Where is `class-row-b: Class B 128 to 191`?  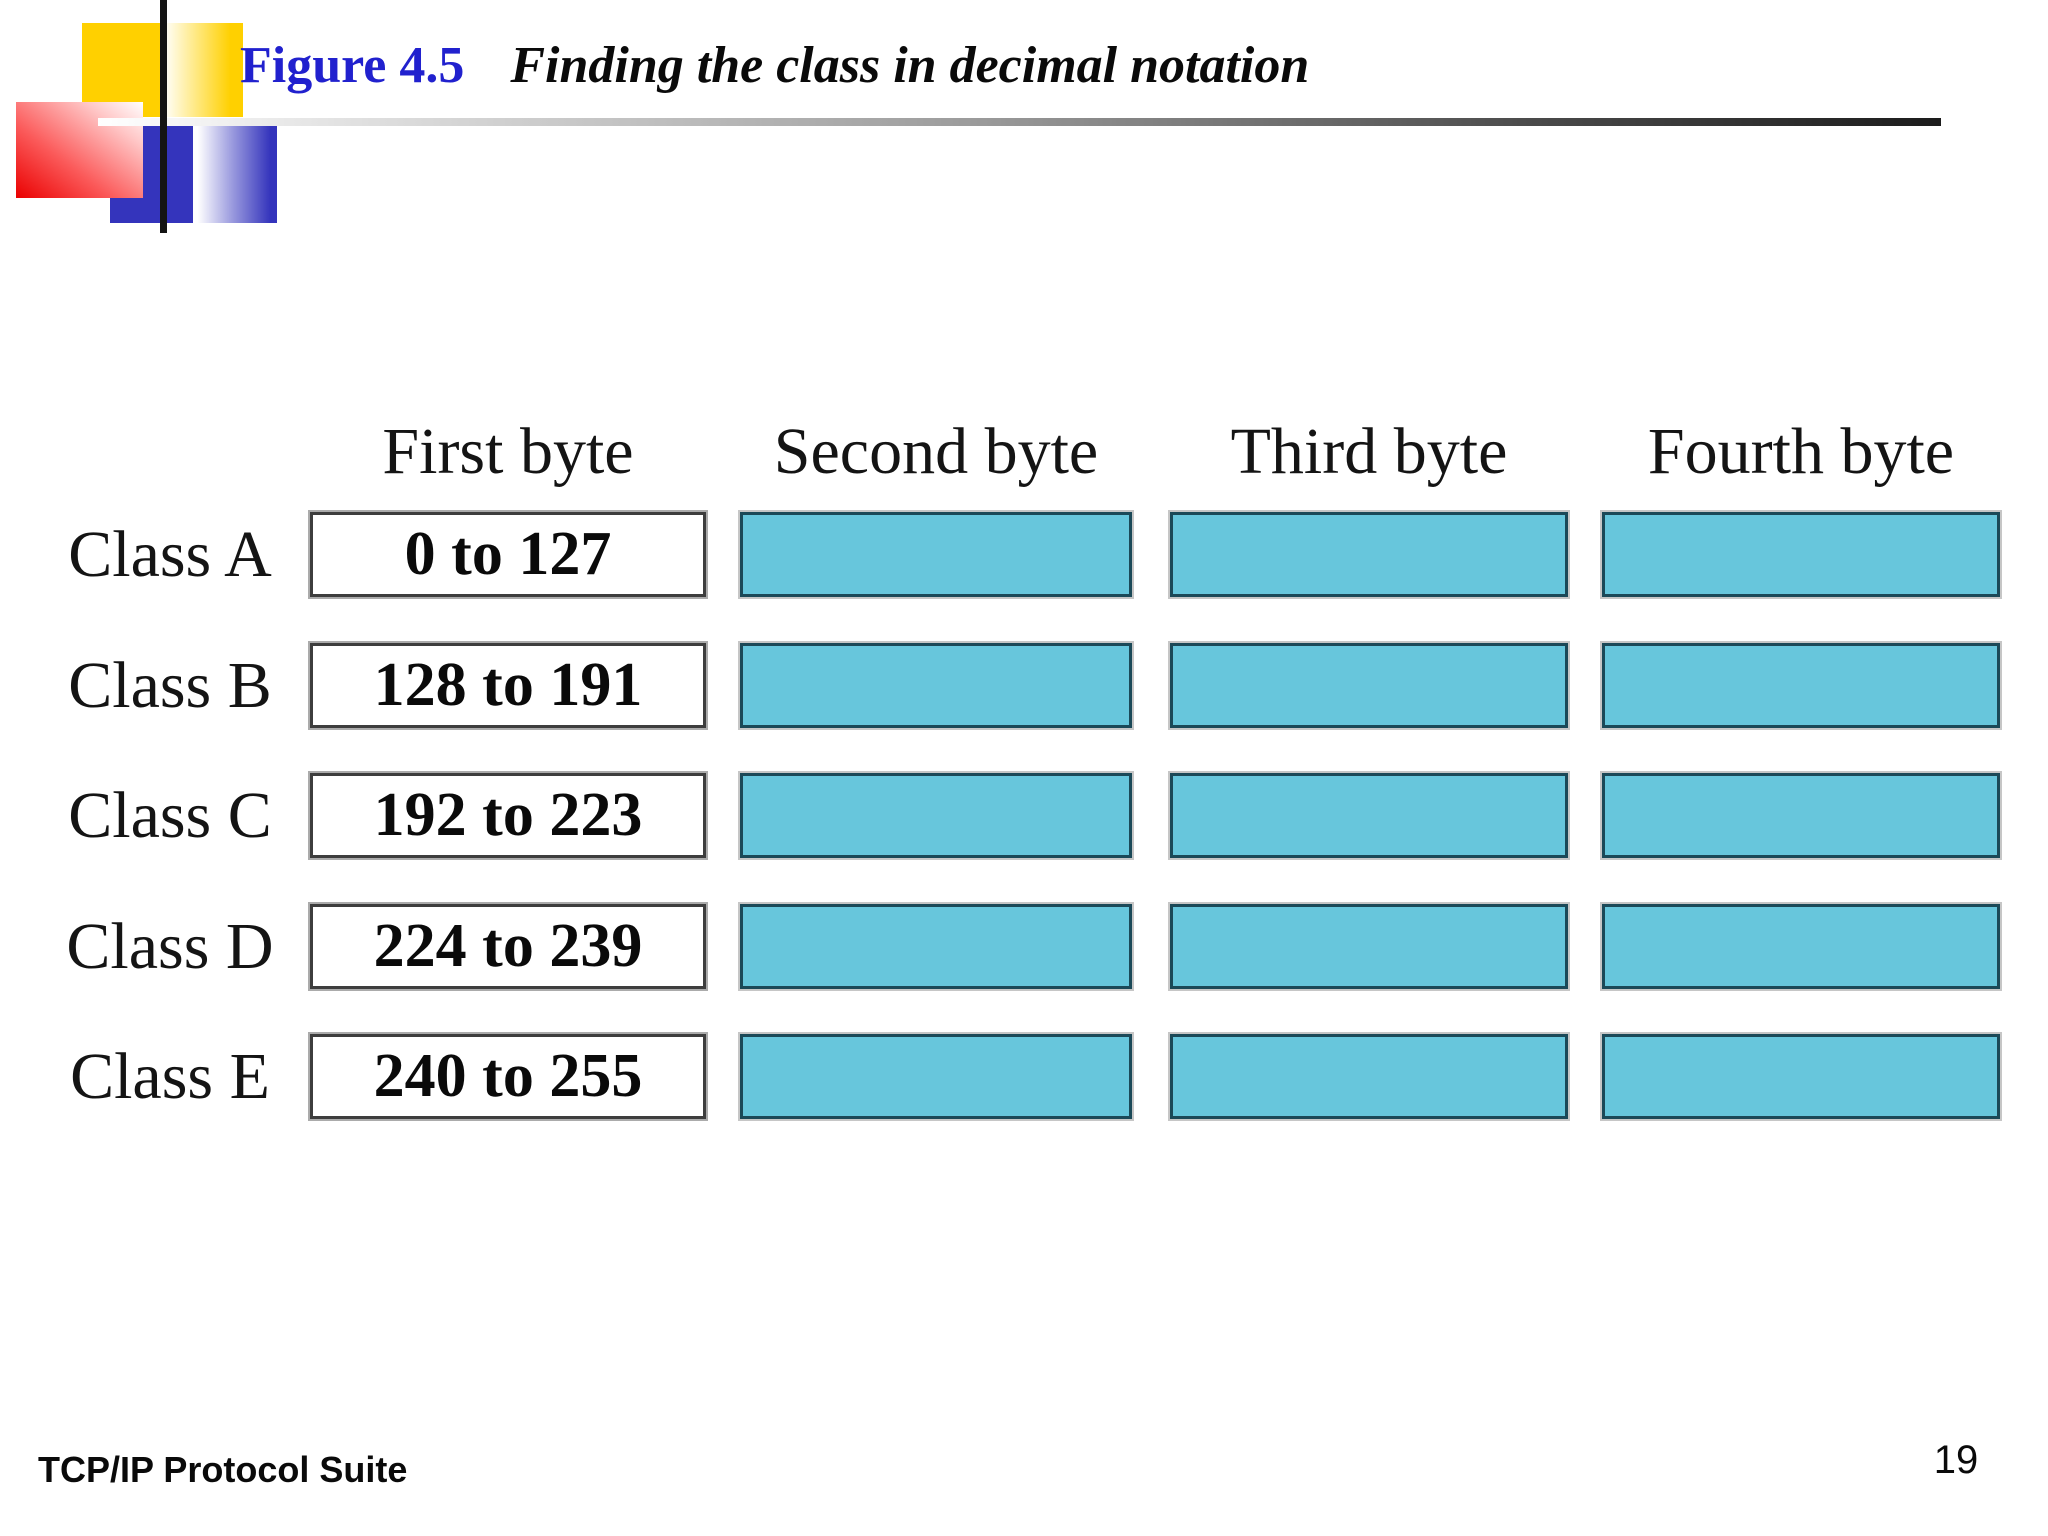 class-row-b: Class B 128 to 191 is located at coordinates (1024, 685).